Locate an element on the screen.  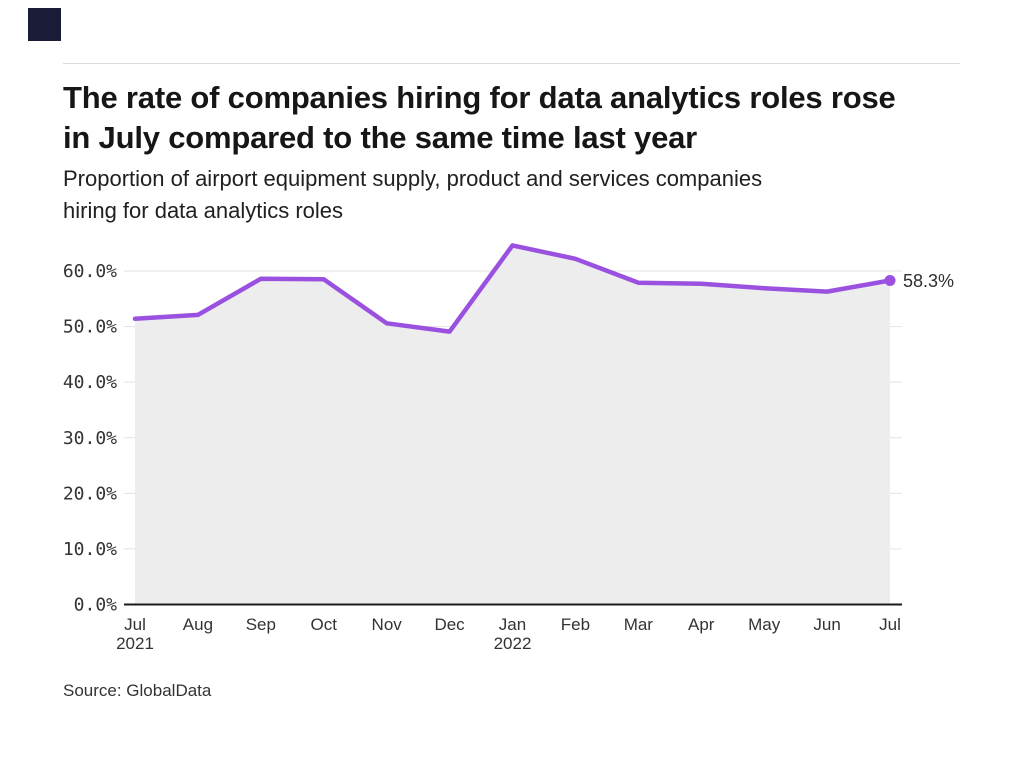
end-point-marker is located at coordinates (890, 280).